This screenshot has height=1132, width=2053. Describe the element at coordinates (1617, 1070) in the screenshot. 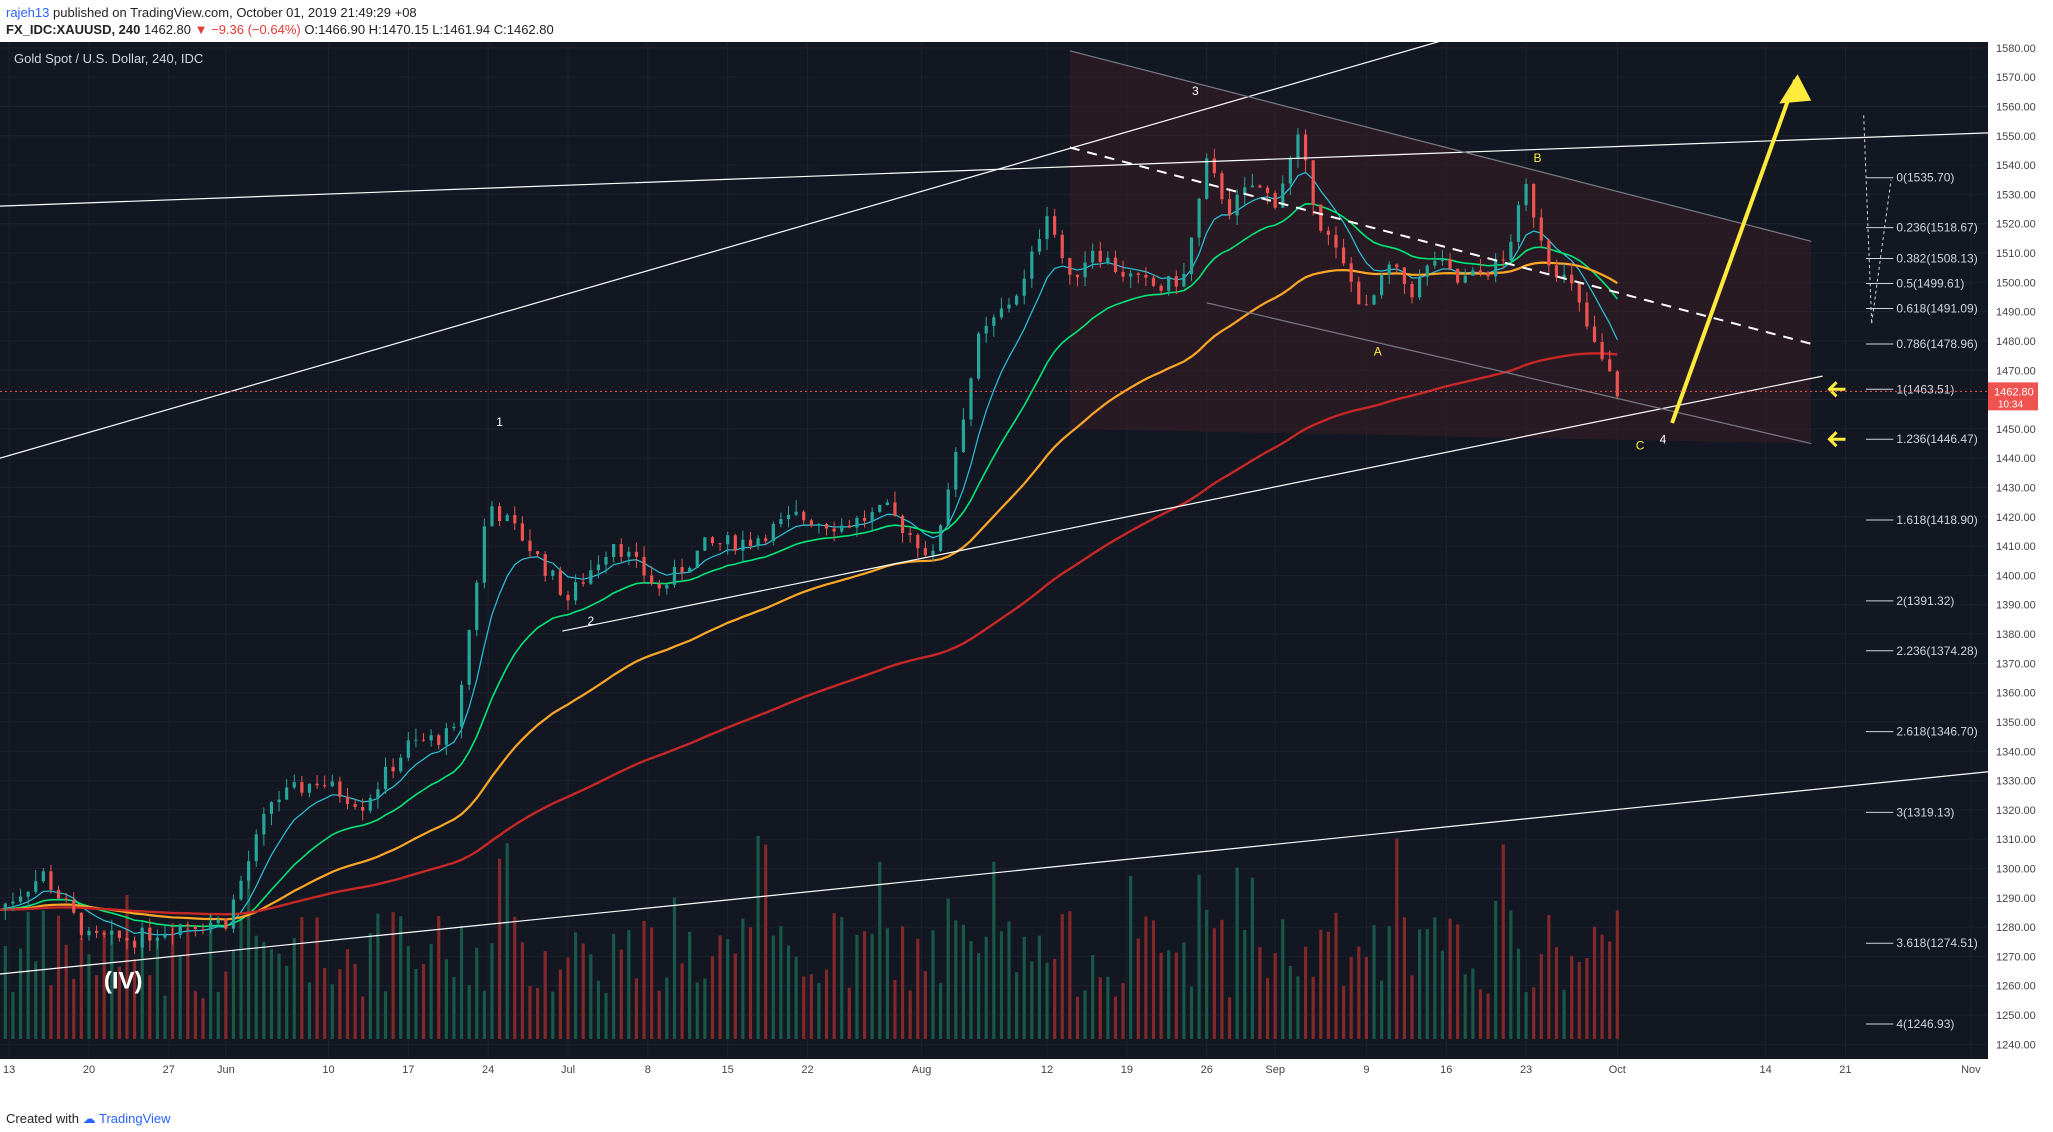

I see `time-tick-label: Oct` at that location.